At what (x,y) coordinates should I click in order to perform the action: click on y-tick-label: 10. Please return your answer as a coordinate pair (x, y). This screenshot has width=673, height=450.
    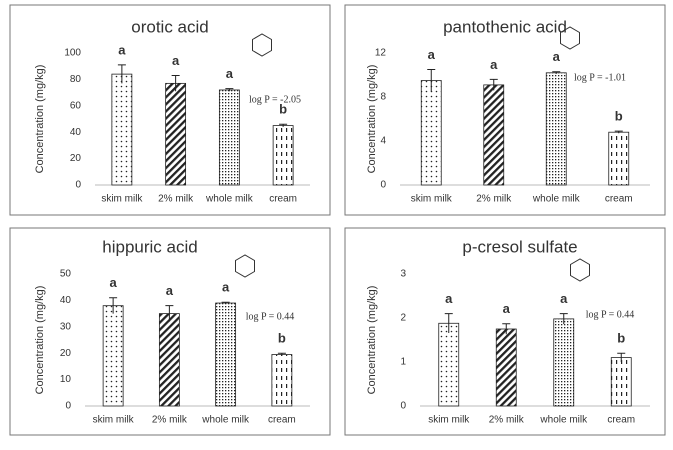
    Looking at the image, I should click on (66, 379).